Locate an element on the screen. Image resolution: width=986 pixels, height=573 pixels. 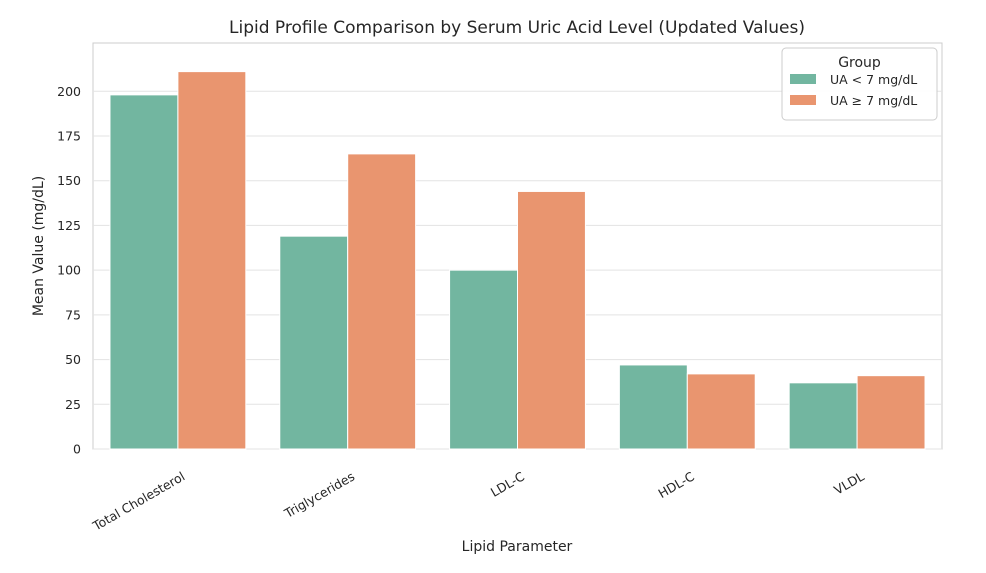
legend-title: Group is located at coordinates (859, 63).